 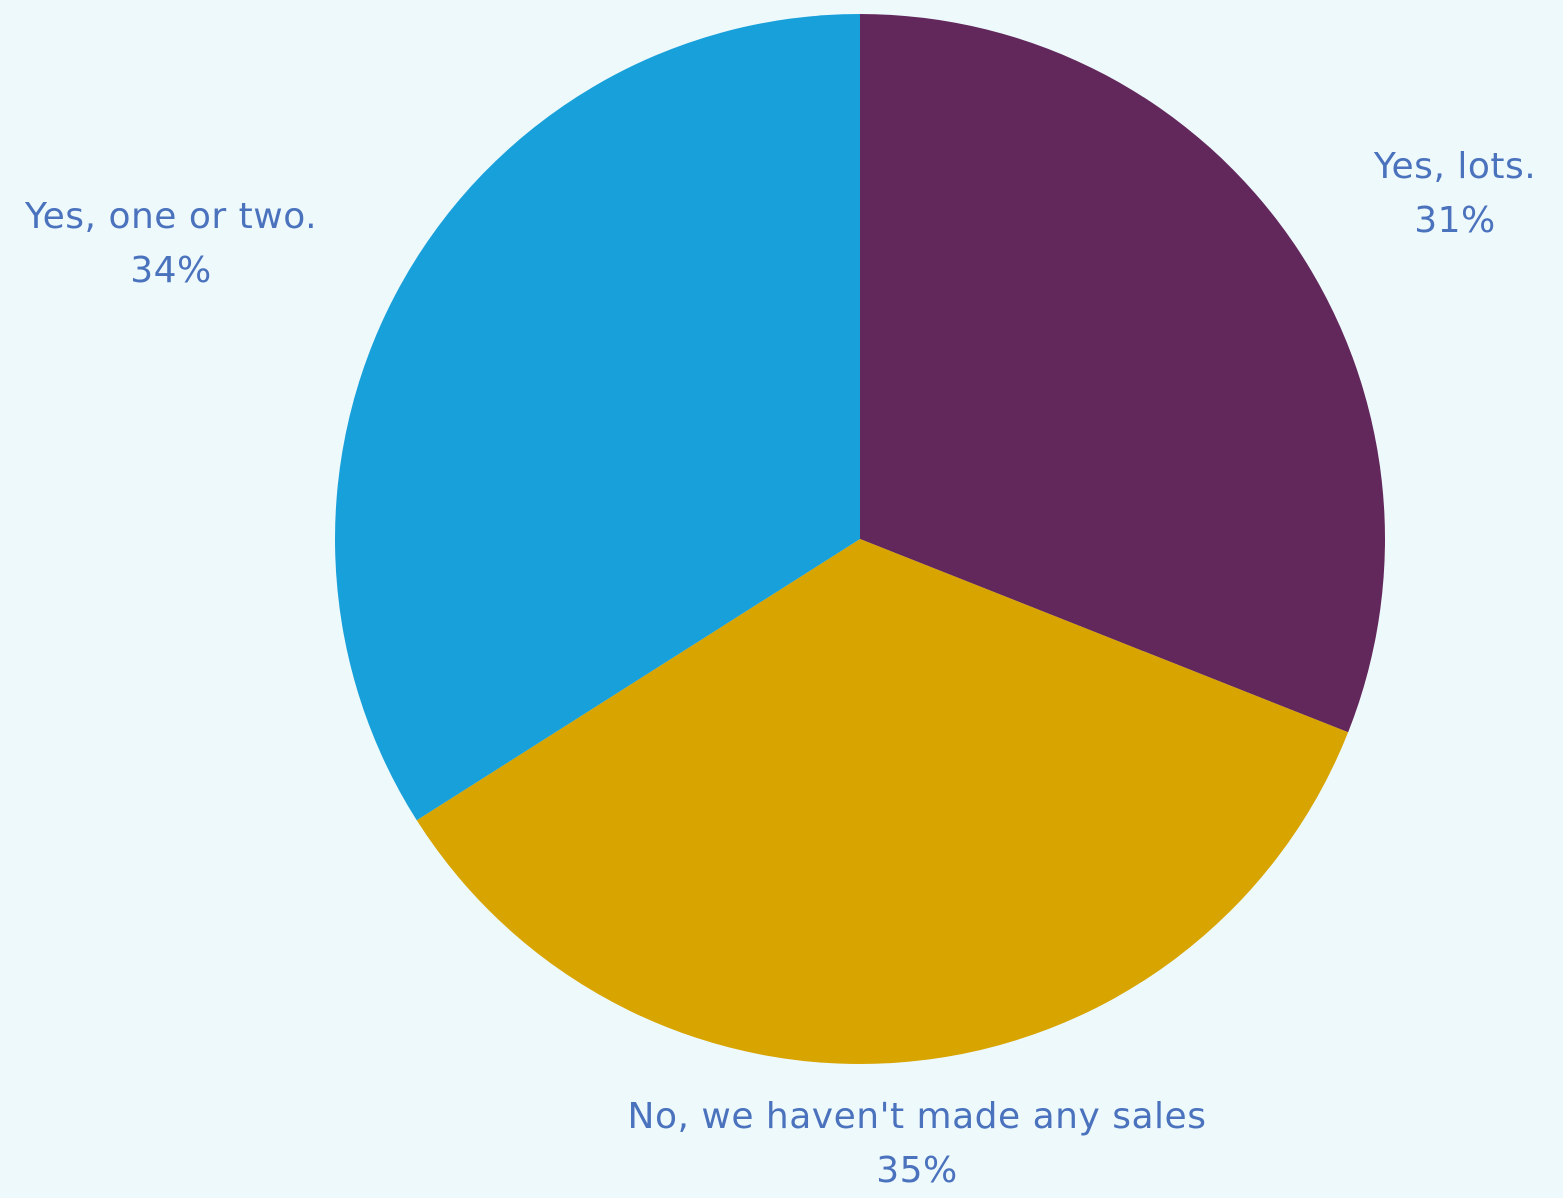 I want to click on slice-name: Yes, lots., so click(x=1455, y=166).